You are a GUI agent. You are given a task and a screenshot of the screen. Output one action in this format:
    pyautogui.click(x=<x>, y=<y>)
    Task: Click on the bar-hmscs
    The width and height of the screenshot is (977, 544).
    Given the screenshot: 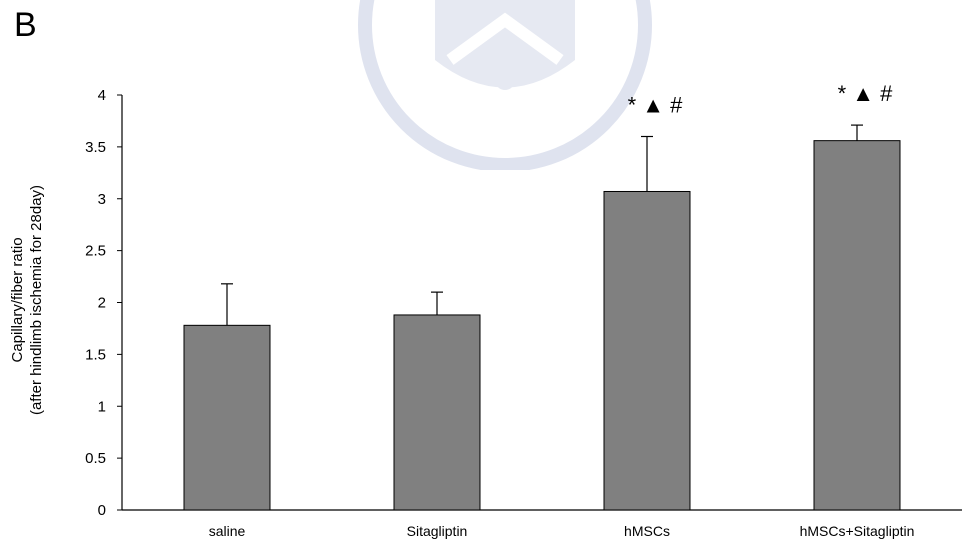 What is the action you would take?
    pyautogui.click(x=647, y=350)
    